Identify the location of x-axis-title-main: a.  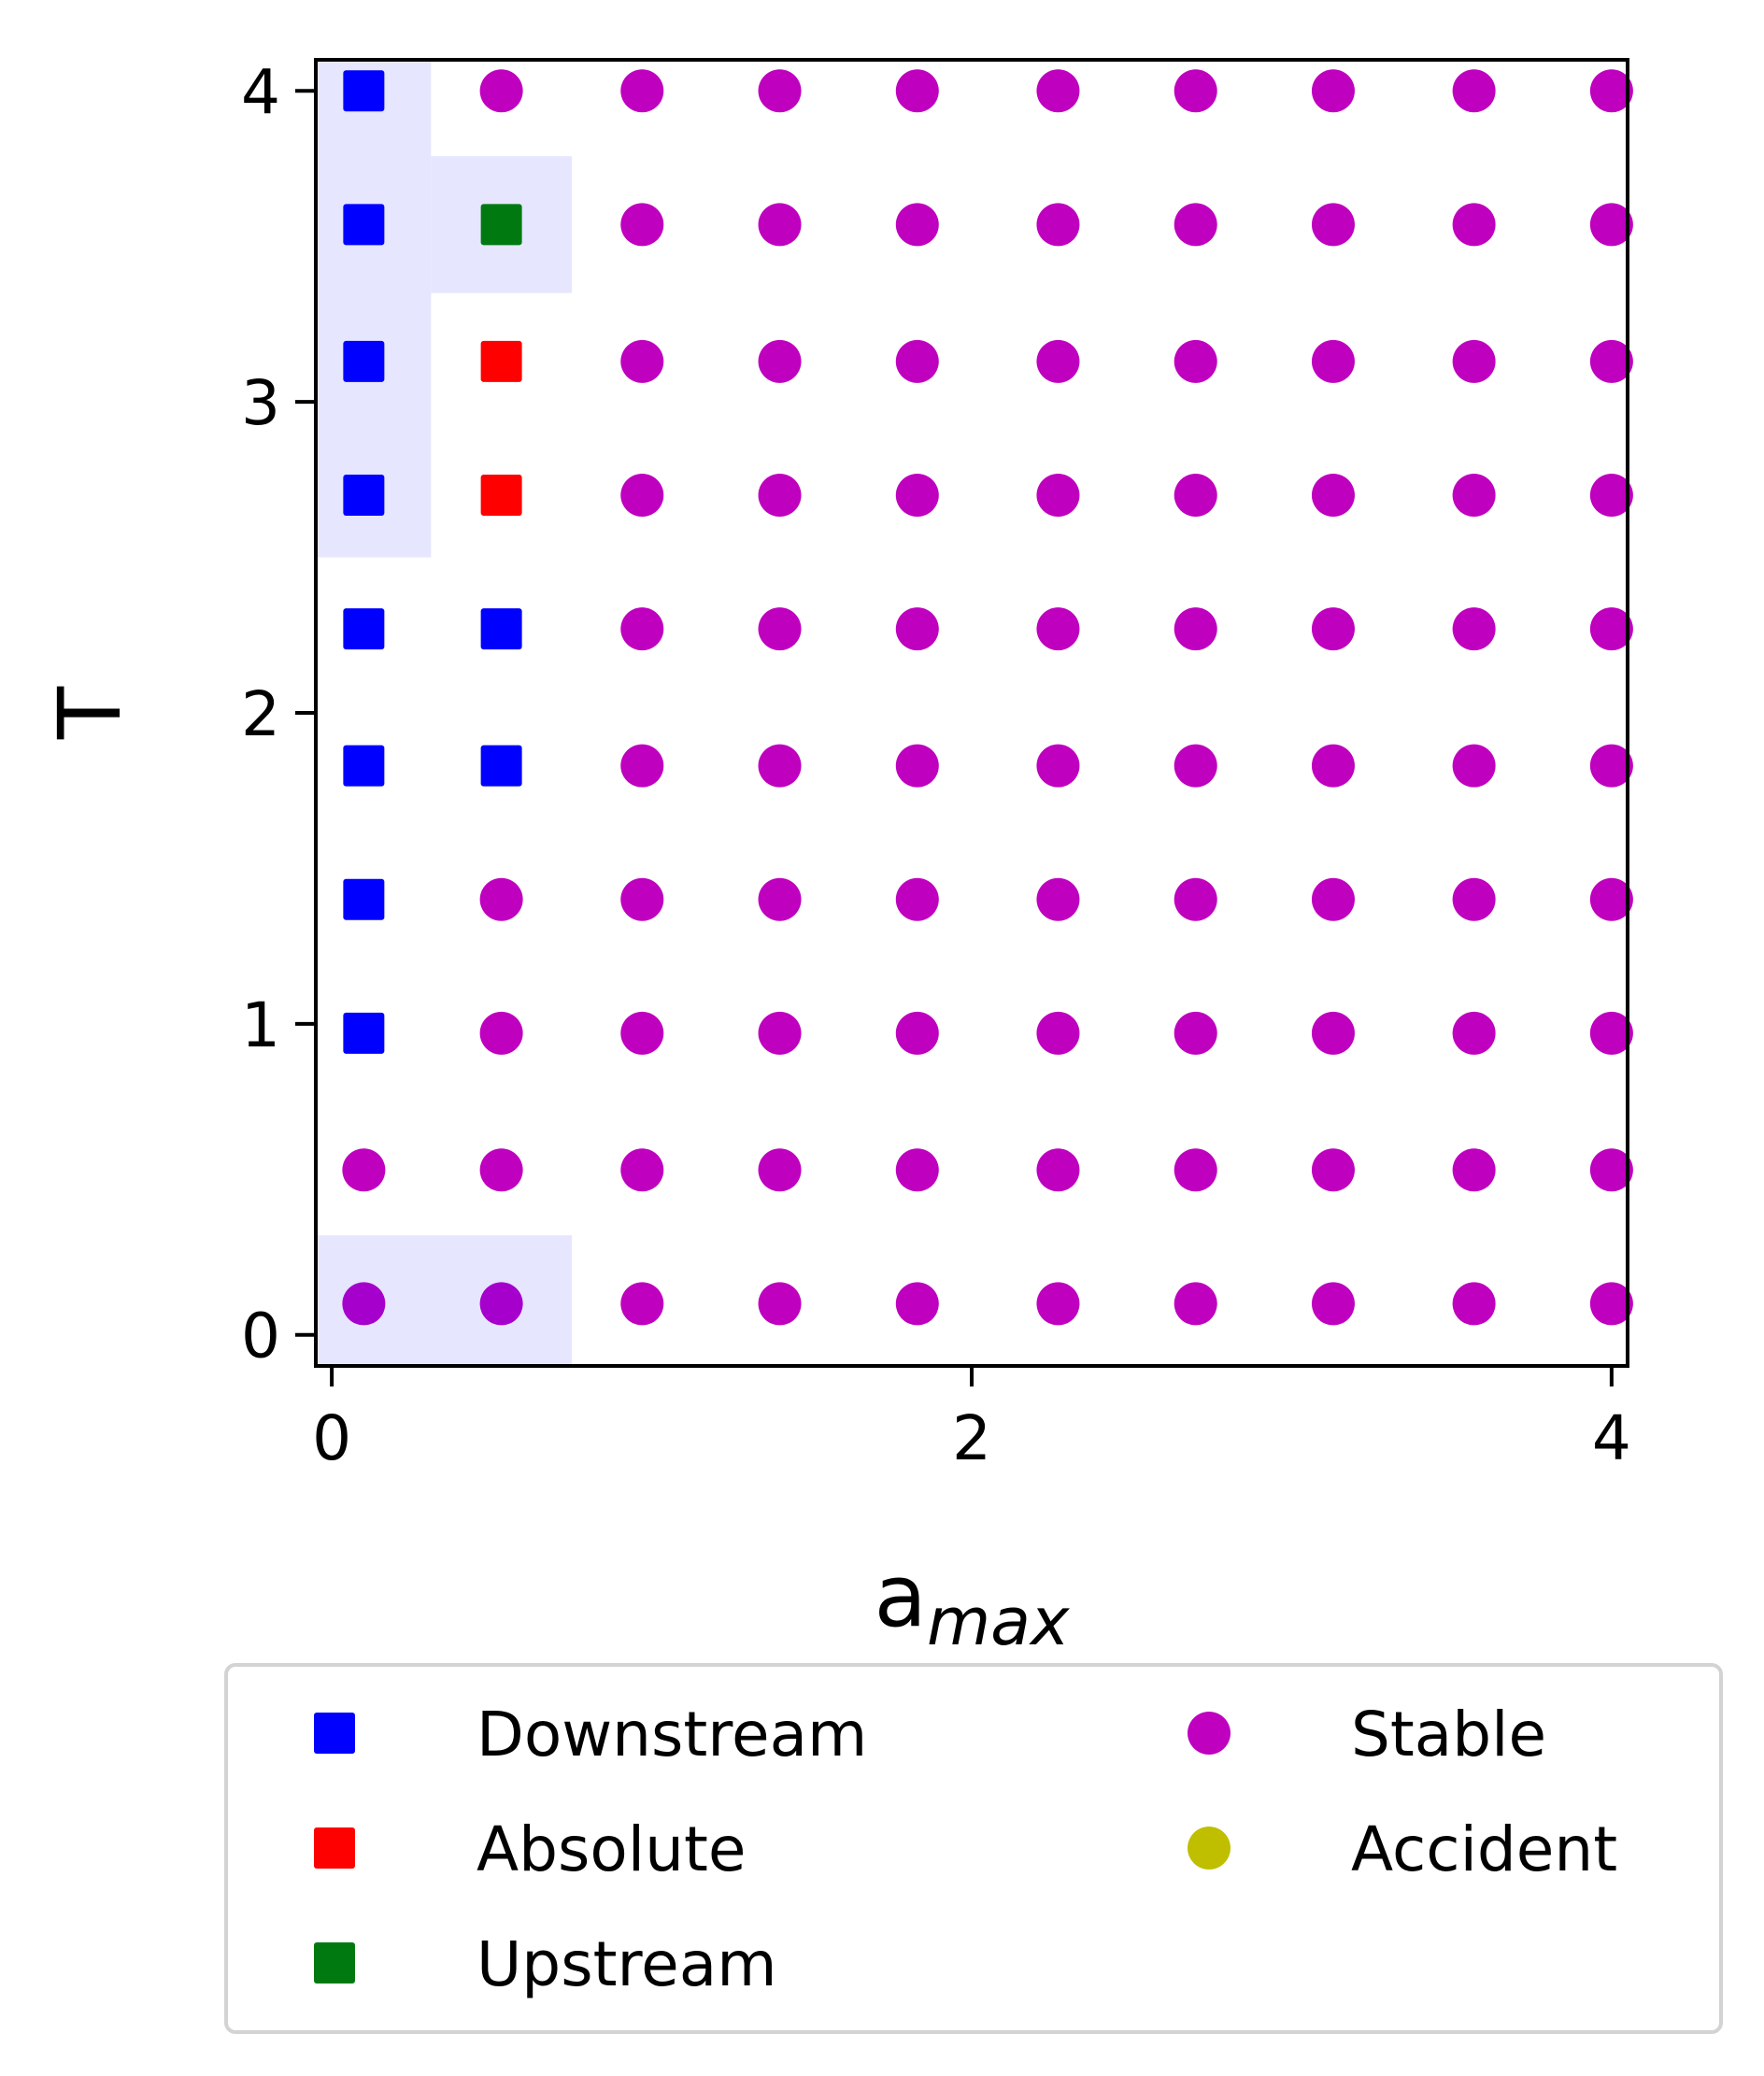
(901, 1596).